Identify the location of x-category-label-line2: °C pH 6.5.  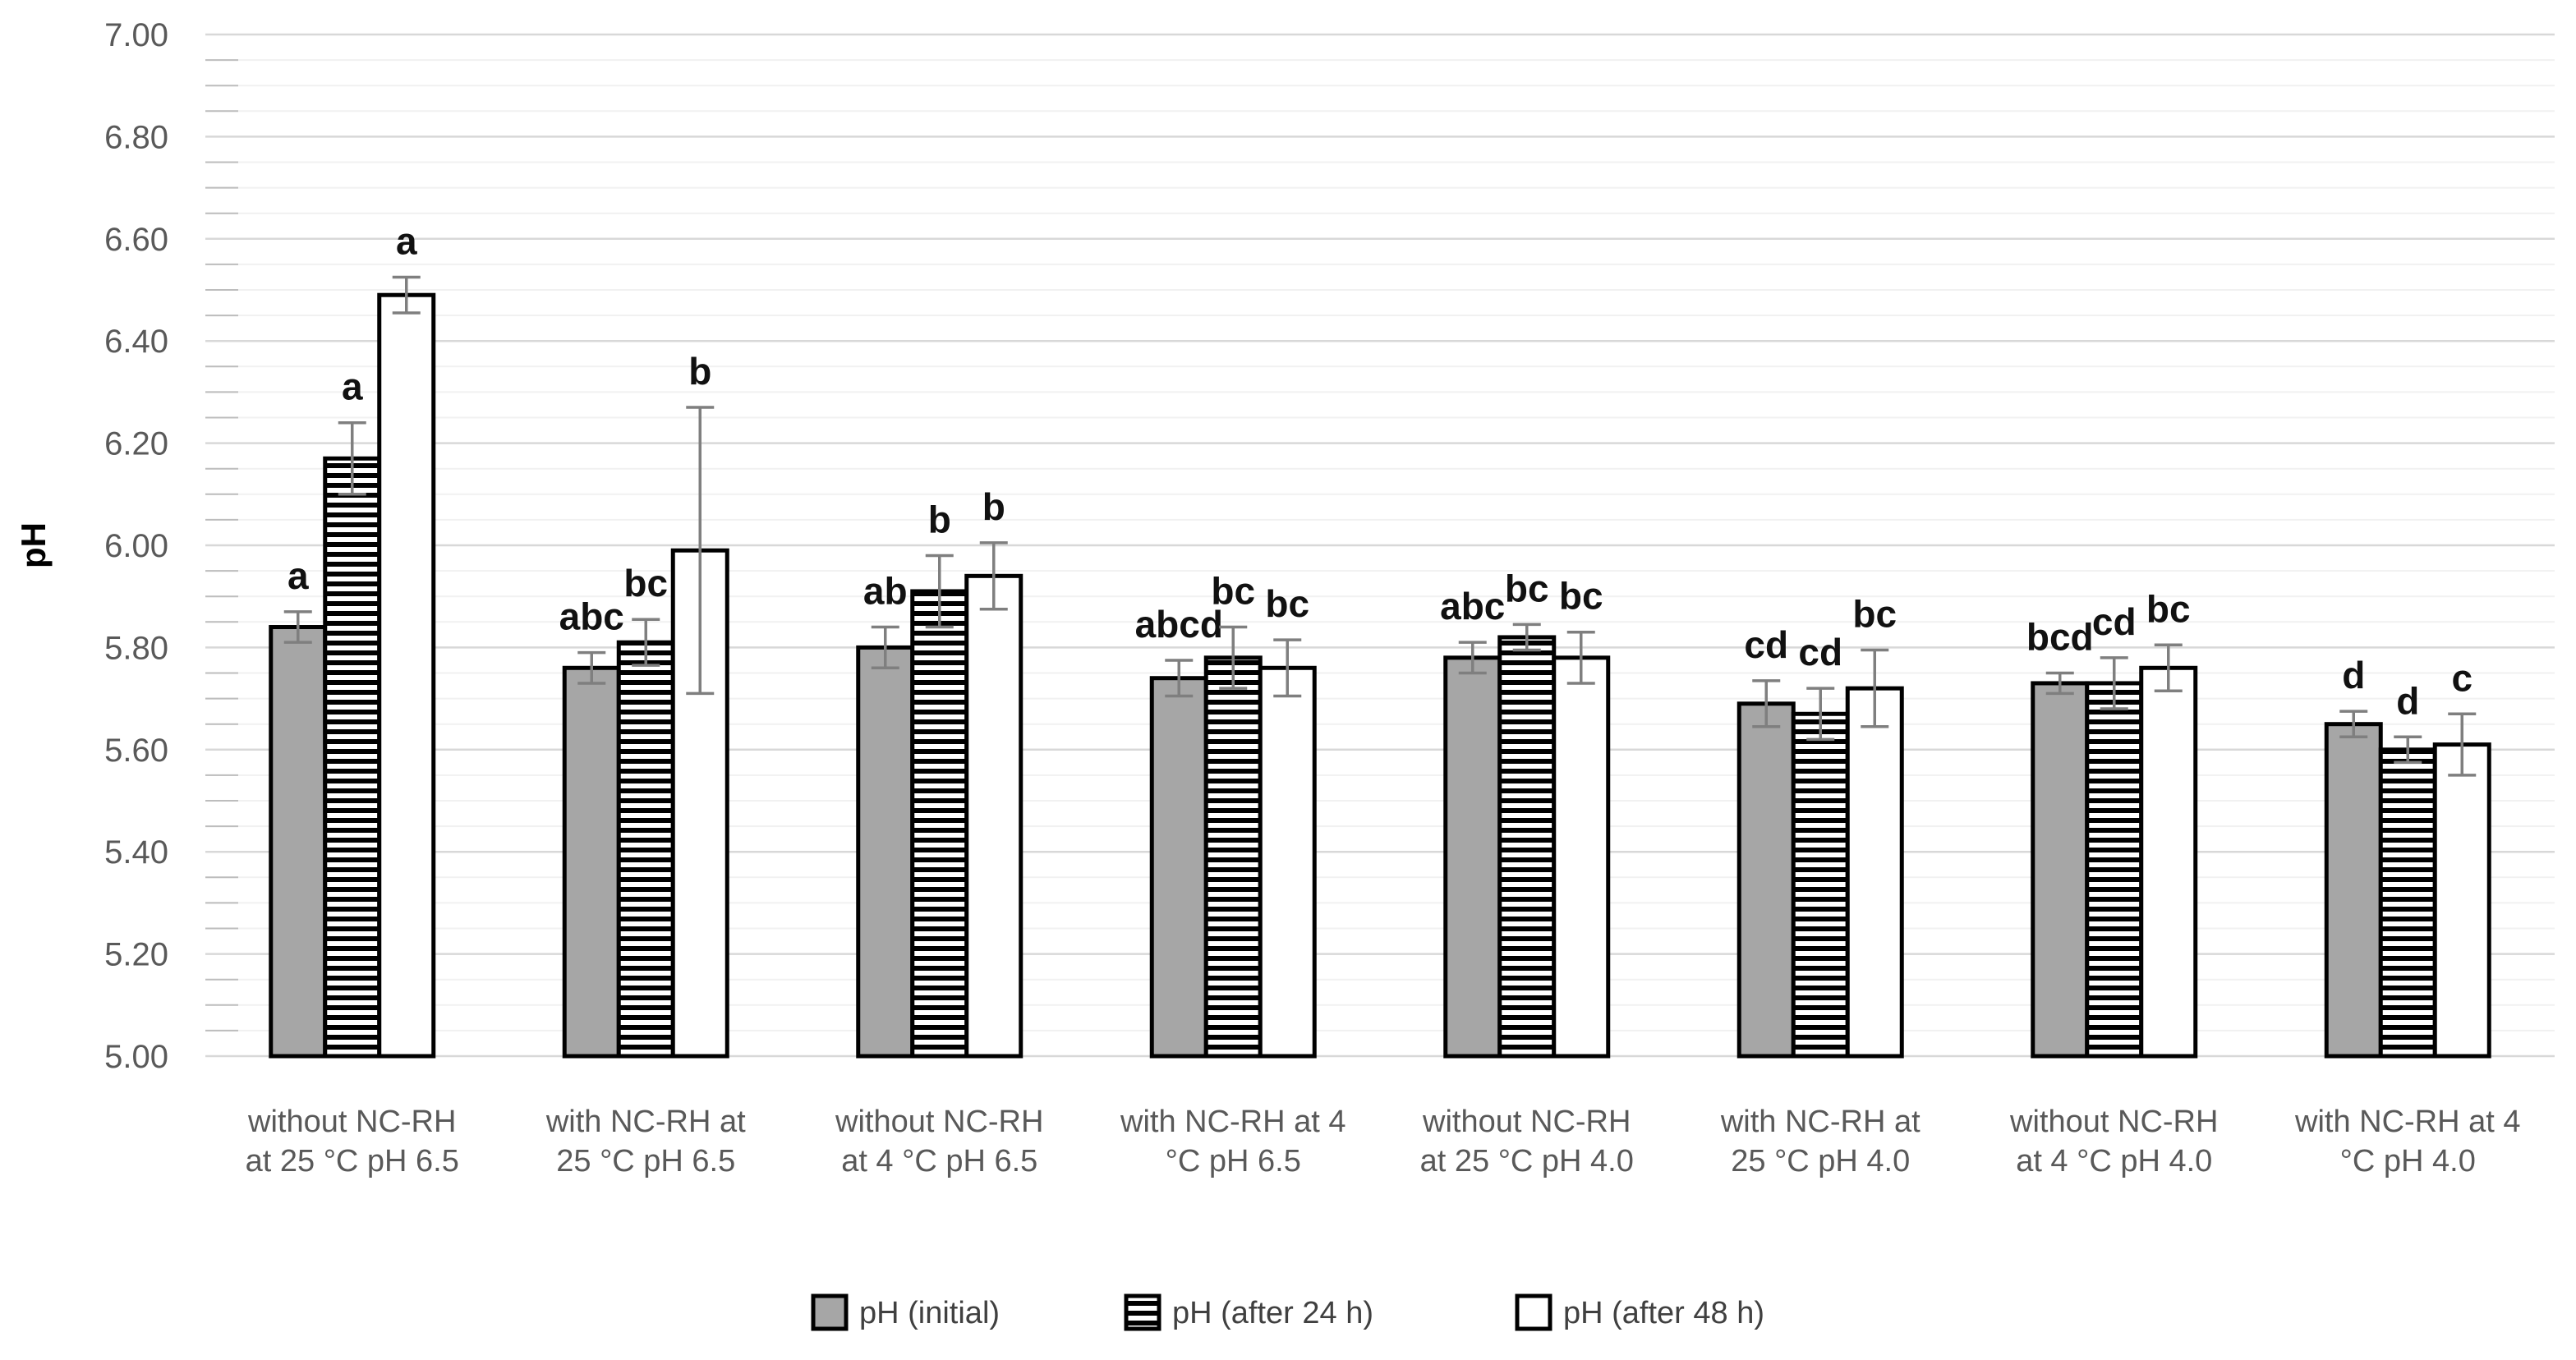
(1233, 1161).